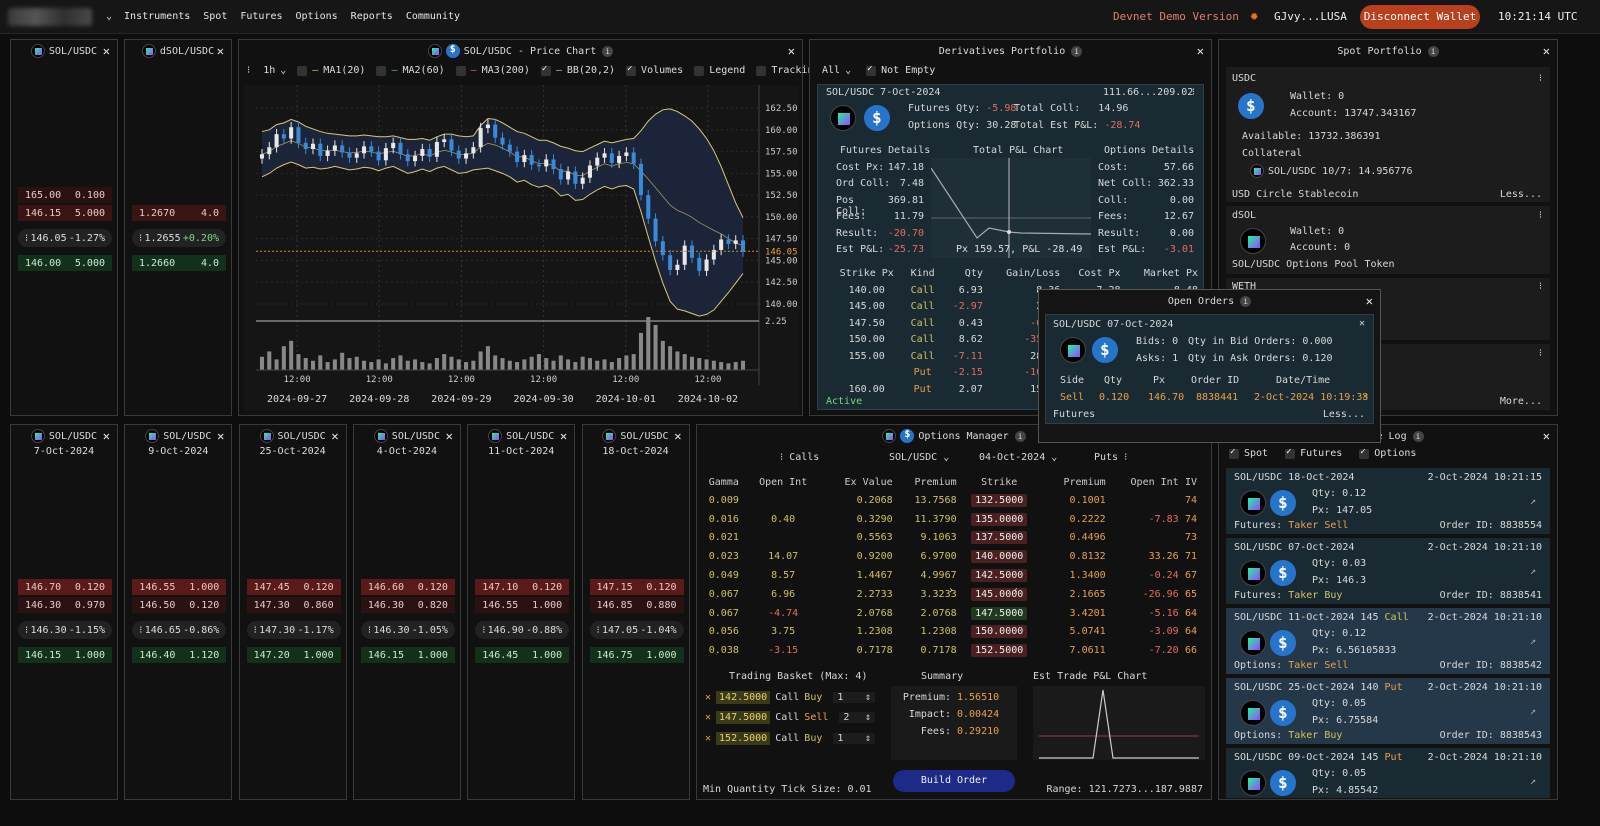  I want to click on chevron-left-icon: ‹, so click(1016, 590).